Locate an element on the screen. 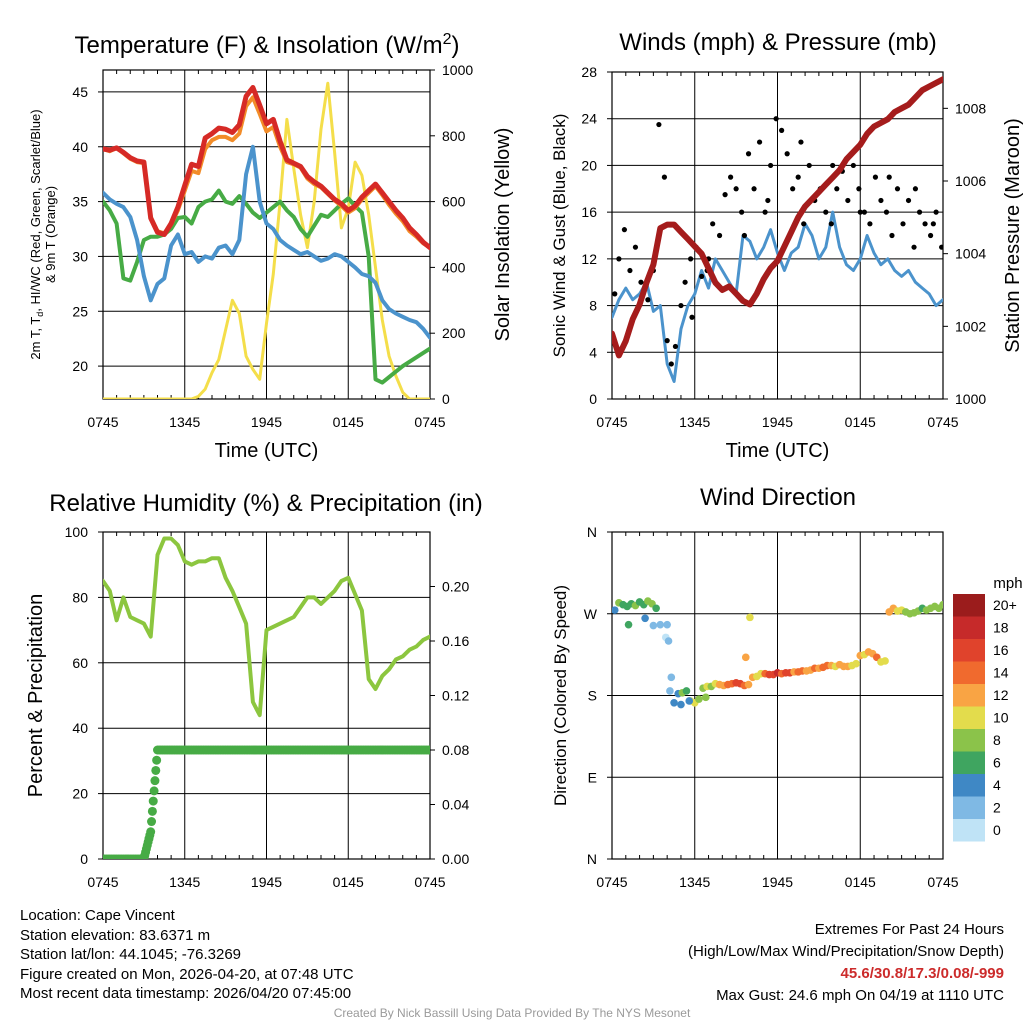  extremes-values: 45.6/30.8/17.3/0.08/-999 is located at coordinates (922, 973).